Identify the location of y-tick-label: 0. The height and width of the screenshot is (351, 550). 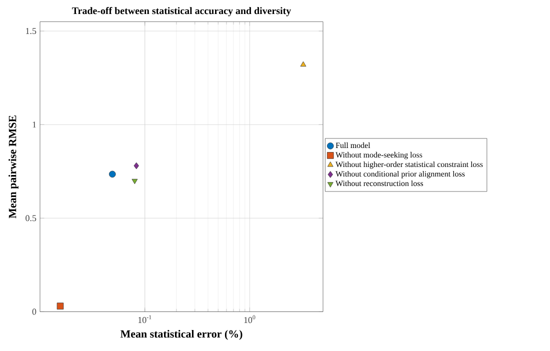
(34, 311).